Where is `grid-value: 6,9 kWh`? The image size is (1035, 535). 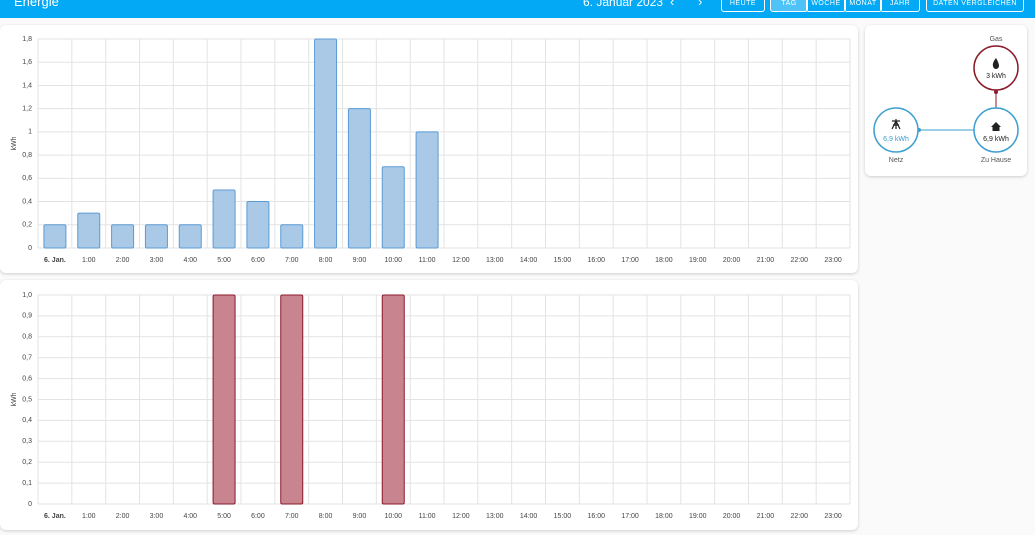 grid-value: 6,9 kWh is located at coordinates (896, 139).